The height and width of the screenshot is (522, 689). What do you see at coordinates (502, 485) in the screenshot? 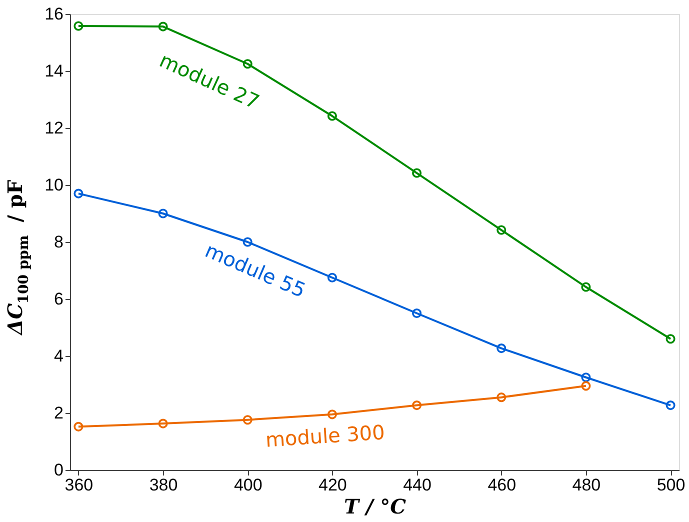
I see `x-tick-label: 460` at bounding box center [502, 485].